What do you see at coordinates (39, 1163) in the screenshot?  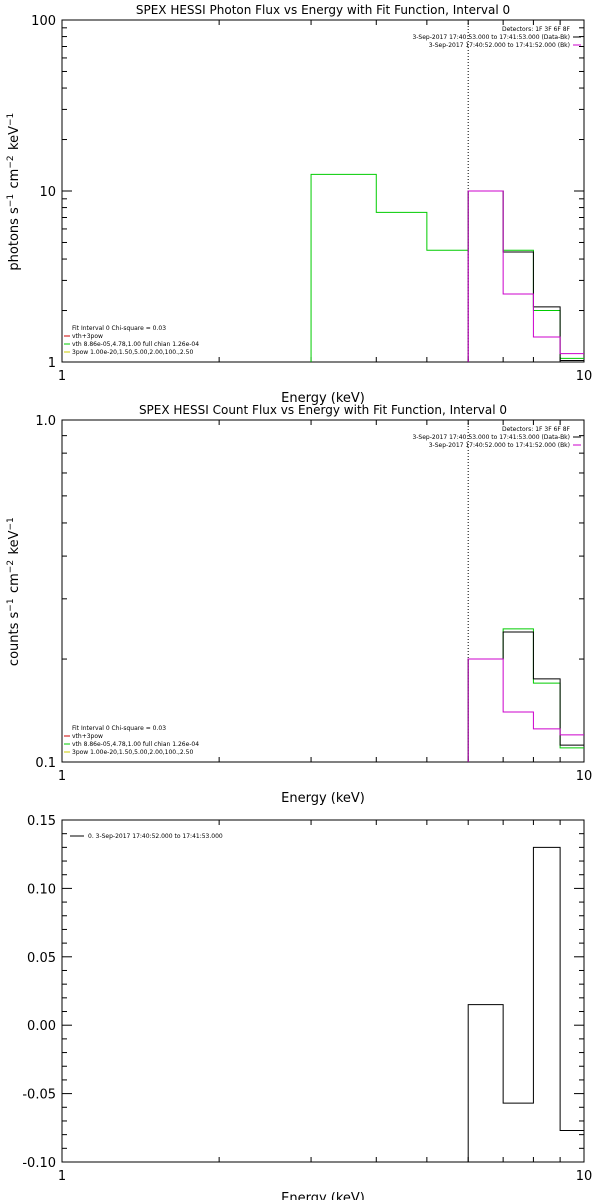 I see `y-tick-label: -0.10` at bounding box center [39, 1163].